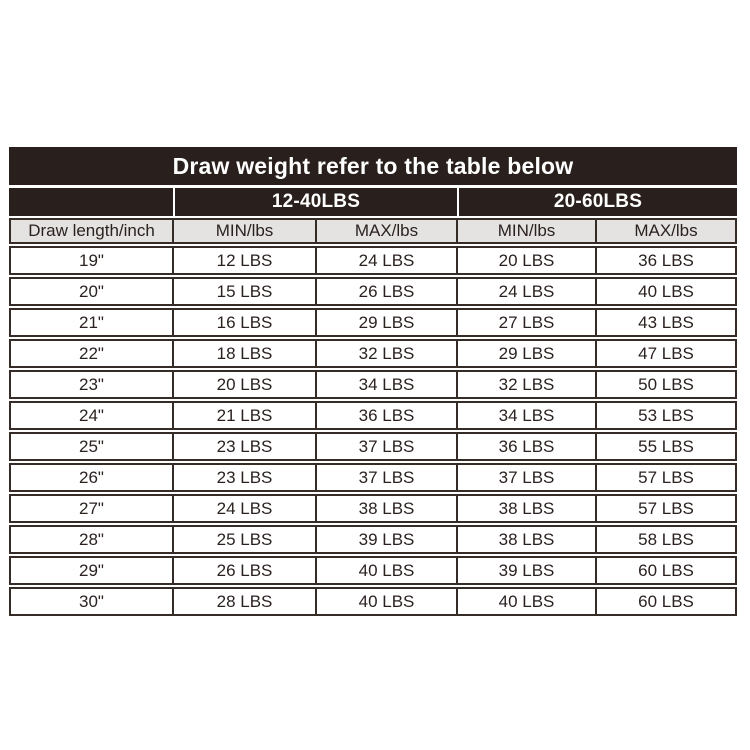  I want to click on min-20-60-cell: 39 LBS, so click(527, 570).